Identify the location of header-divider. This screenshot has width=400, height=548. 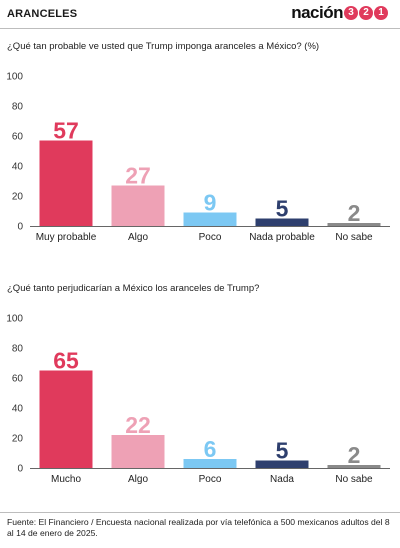
(200, 28).